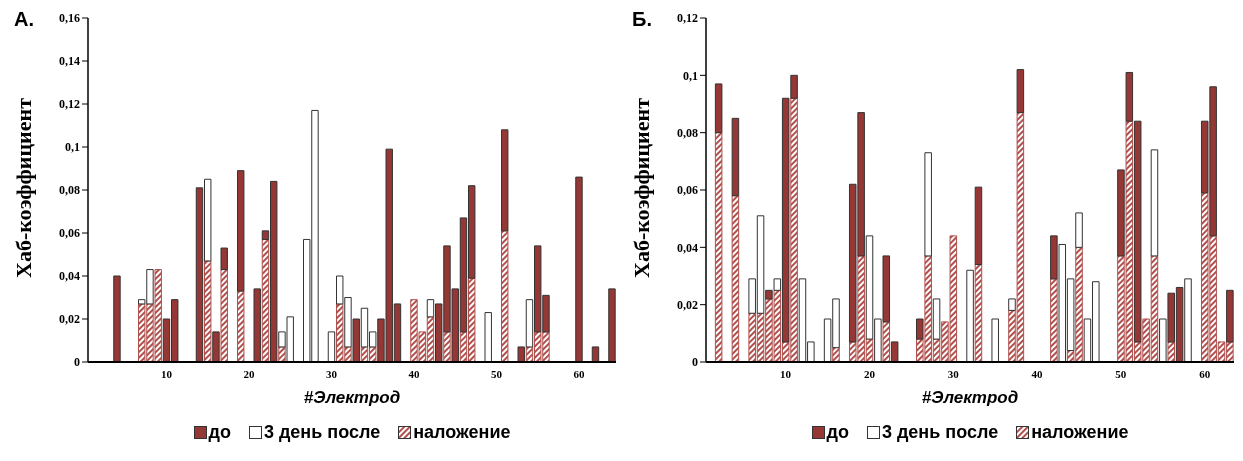  What do you see at coordinates (642, 19) in the screenshot?
I see `chart-title: Б.` at bounding box center [642, 19].